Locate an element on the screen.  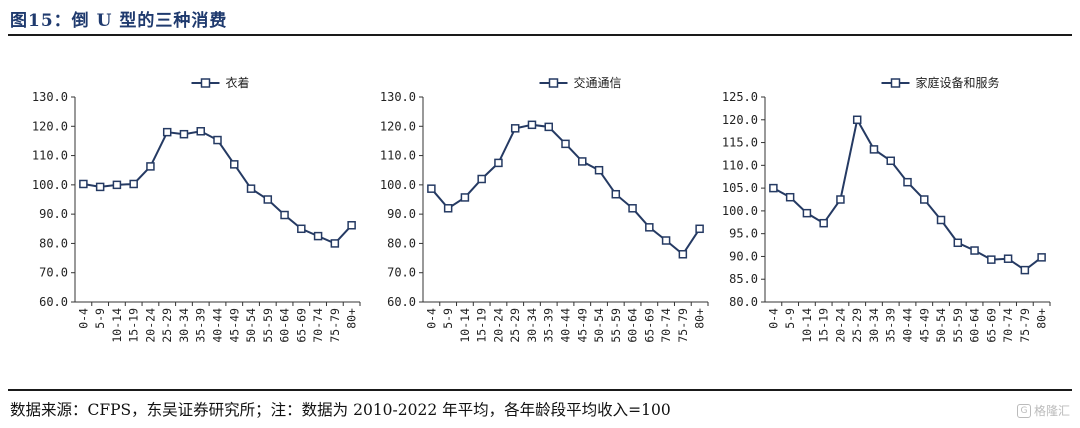
legend: 家庭设备和服务 is located at coordinates (940, 82).